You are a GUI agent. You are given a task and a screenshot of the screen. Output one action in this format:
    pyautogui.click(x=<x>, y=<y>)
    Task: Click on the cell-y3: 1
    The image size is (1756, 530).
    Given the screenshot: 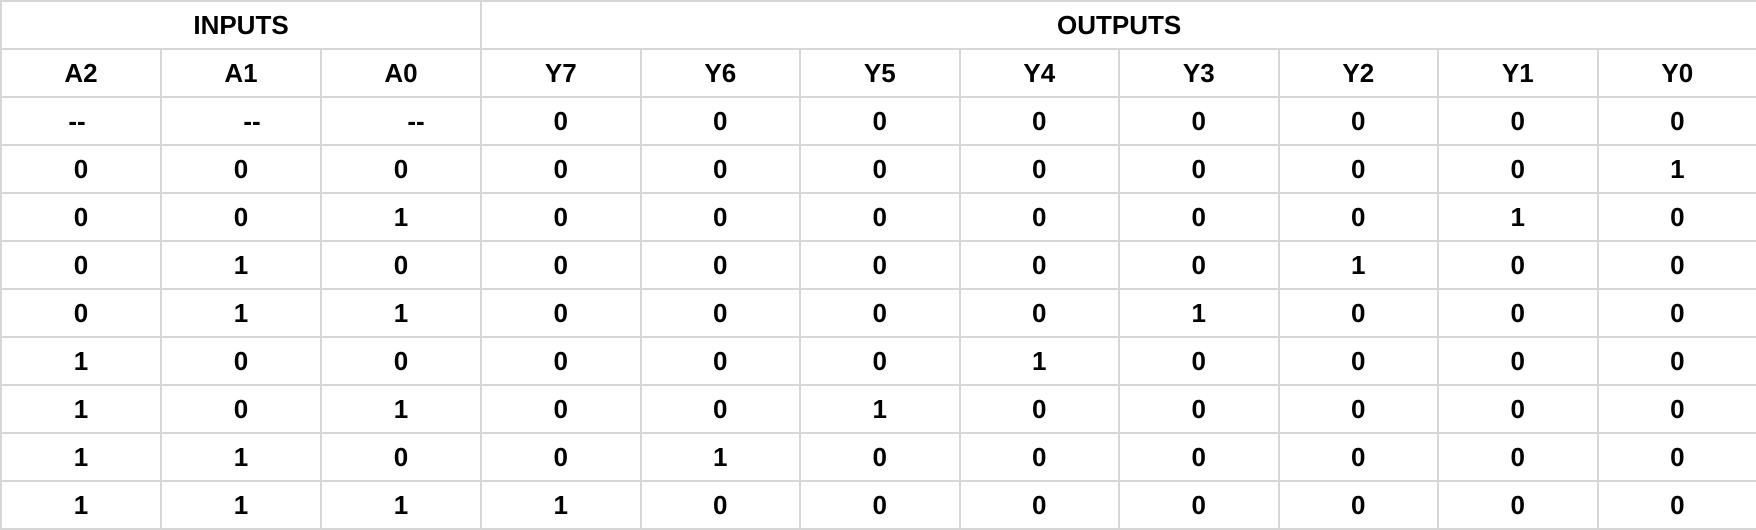 What is the action you would take?
    pyautogui.click(x=1199, y=313)
    